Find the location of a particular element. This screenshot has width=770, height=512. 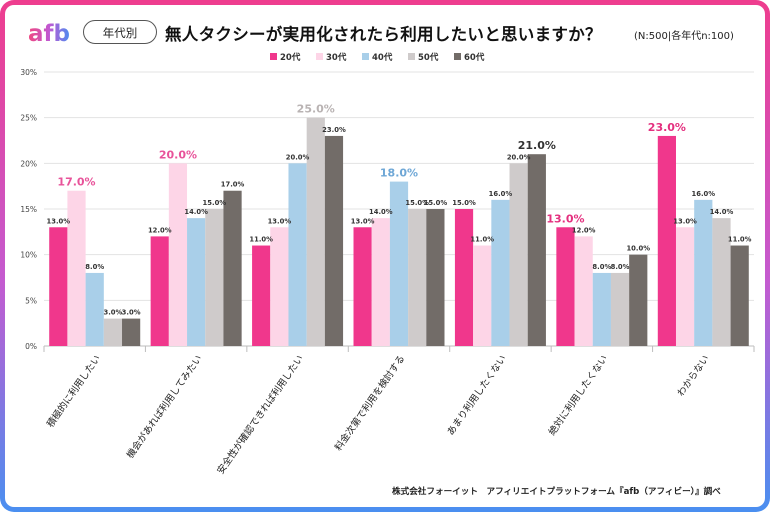

y-tick-label: 15% is located at coordinates (28, 209).